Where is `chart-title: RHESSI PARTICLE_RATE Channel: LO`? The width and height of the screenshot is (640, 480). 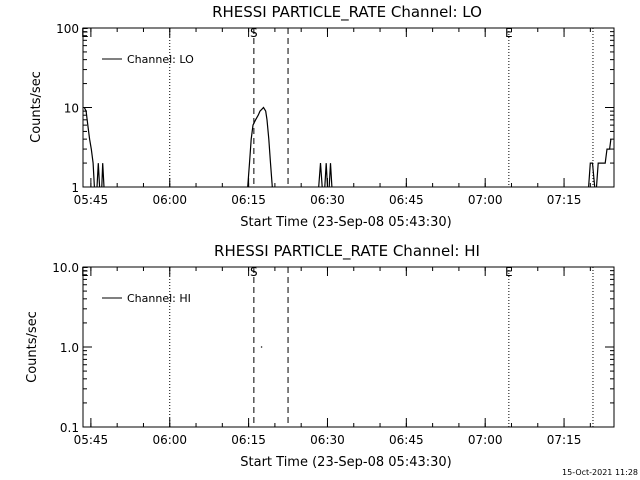 chart-title: RHESSI PARTICLE_RATE Channel: LO is located at coordinates (347, 12).